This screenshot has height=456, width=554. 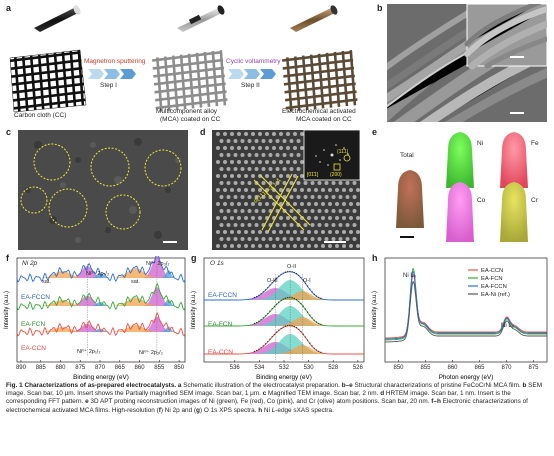 I want to click on hrtem-image, so click(x=286, y=190).